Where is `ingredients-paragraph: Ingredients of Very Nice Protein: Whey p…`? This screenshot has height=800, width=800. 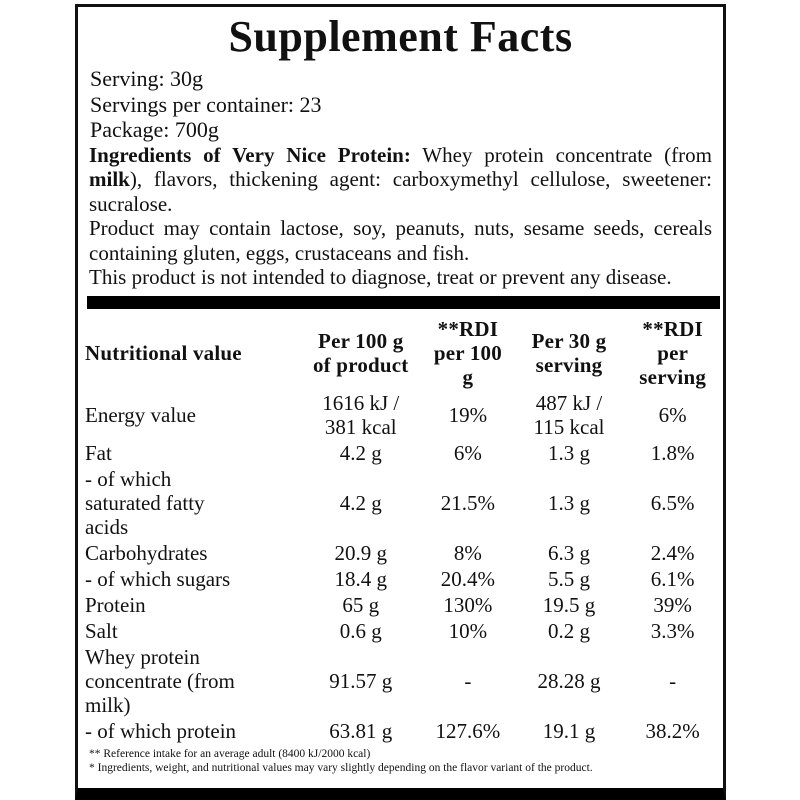
ingredients-paragraph: Ingredients of Very Nice Protein: Whey p… is located at coordinates (400, 180).